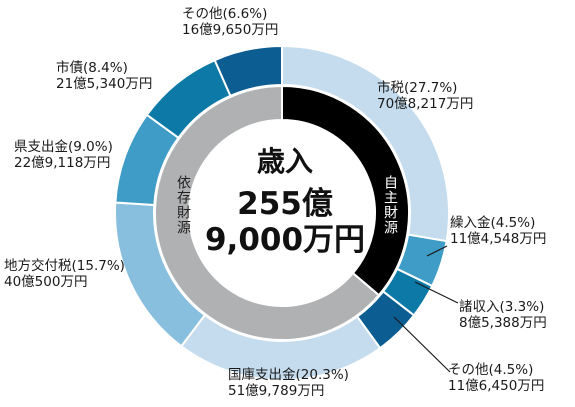 The image size is (575, 407). I want to click on leader-sonota-own, so click(422, 344).